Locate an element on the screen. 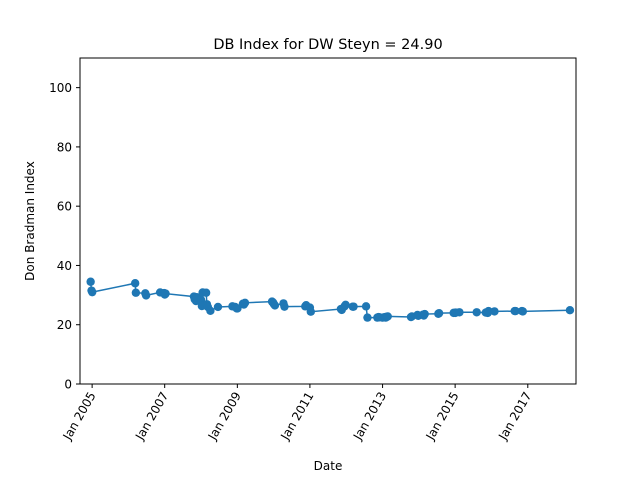 The height and width of the screenshot is (480, 640). y-axis-label: Don Bradman Index is located at coordinates (30, 221).